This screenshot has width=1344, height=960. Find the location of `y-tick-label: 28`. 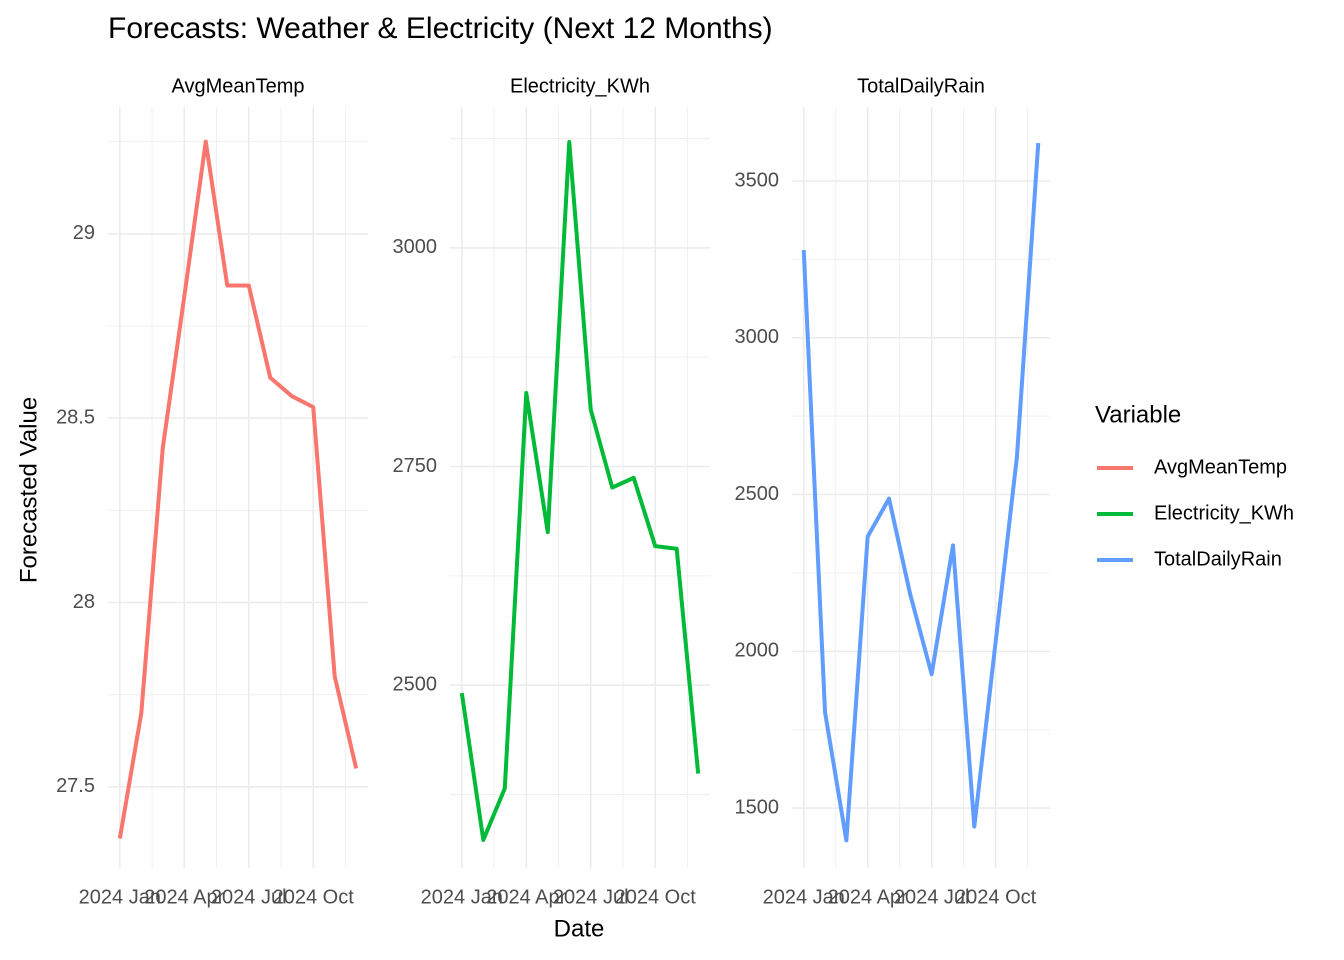

y-tick-label: 28 is located at coordinates (84, 602).